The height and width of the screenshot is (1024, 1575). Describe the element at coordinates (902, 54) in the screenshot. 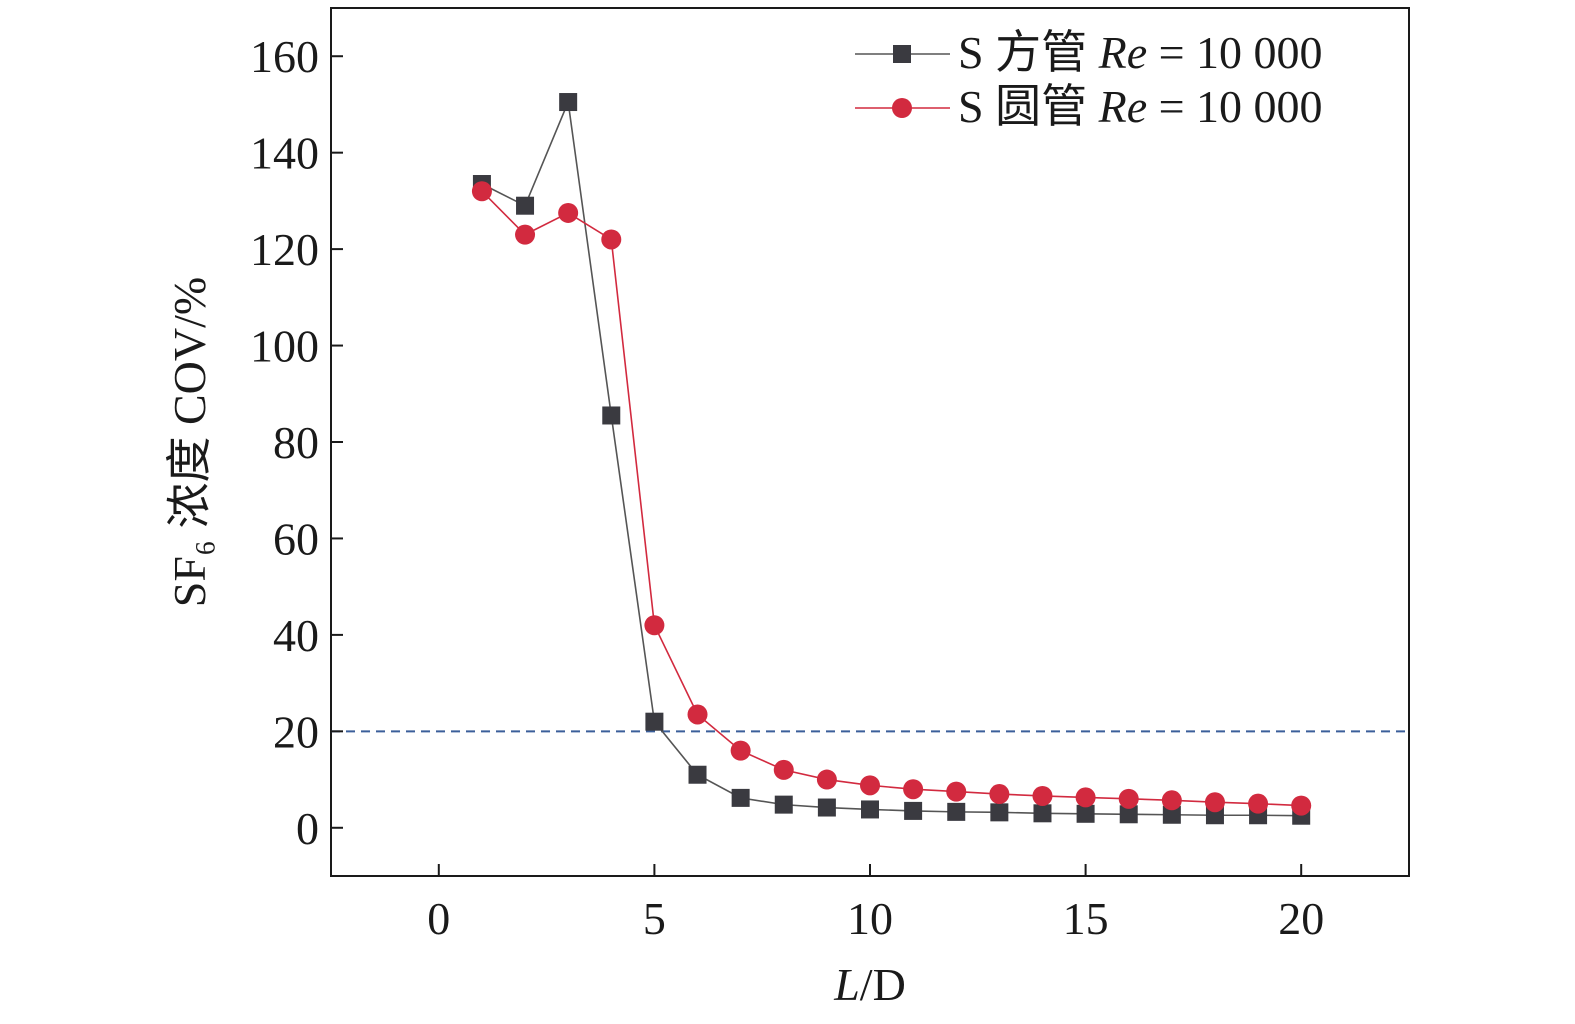

I see `legend-marker-square` at that location.